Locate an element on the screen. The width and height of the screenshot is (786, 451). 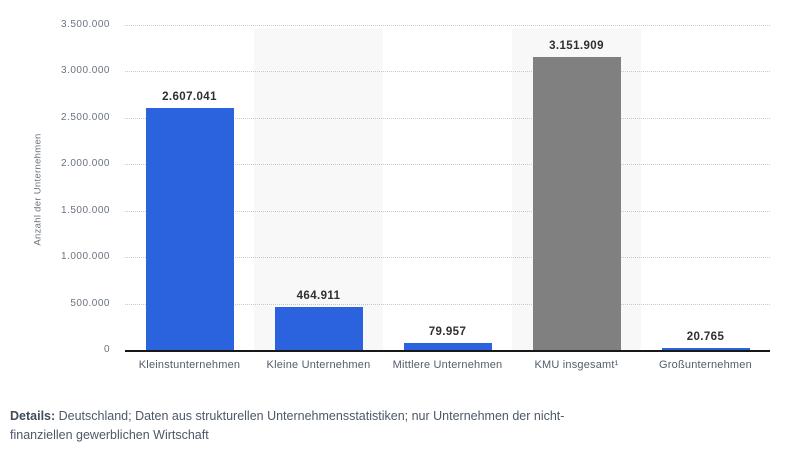
bar-value-label: 20.765 is located at coordinates (705, 337).